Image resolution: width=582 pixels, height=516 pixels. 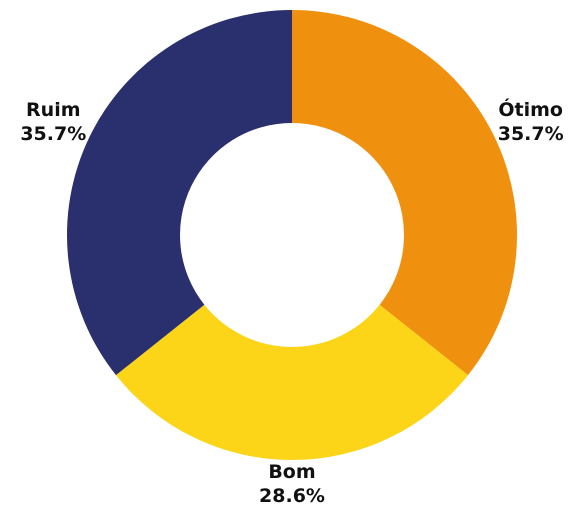 What do you see at coordinates (292, 496) in the screenshot?
I see `slice-value-label: 28.6%` at bounding box center [292, 496].